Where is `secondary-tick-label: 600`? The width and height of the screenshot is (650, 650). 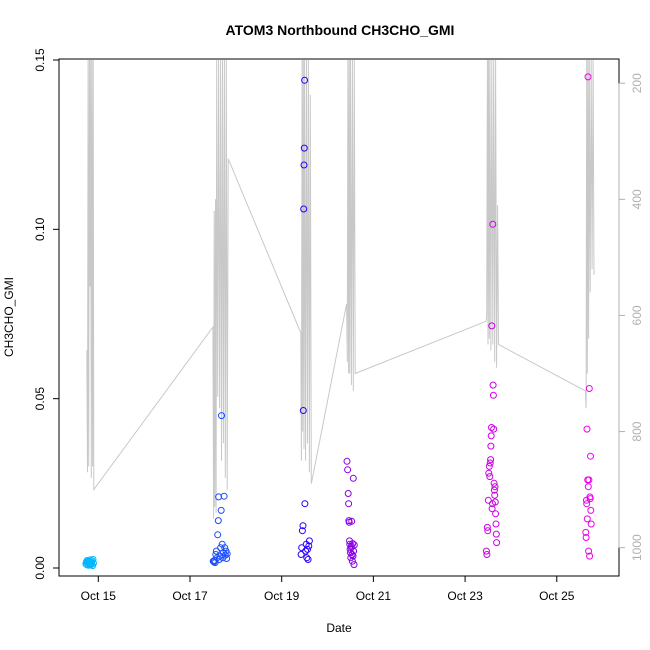
secondary-tick-label: 600 is located at coordinates (637, 315).